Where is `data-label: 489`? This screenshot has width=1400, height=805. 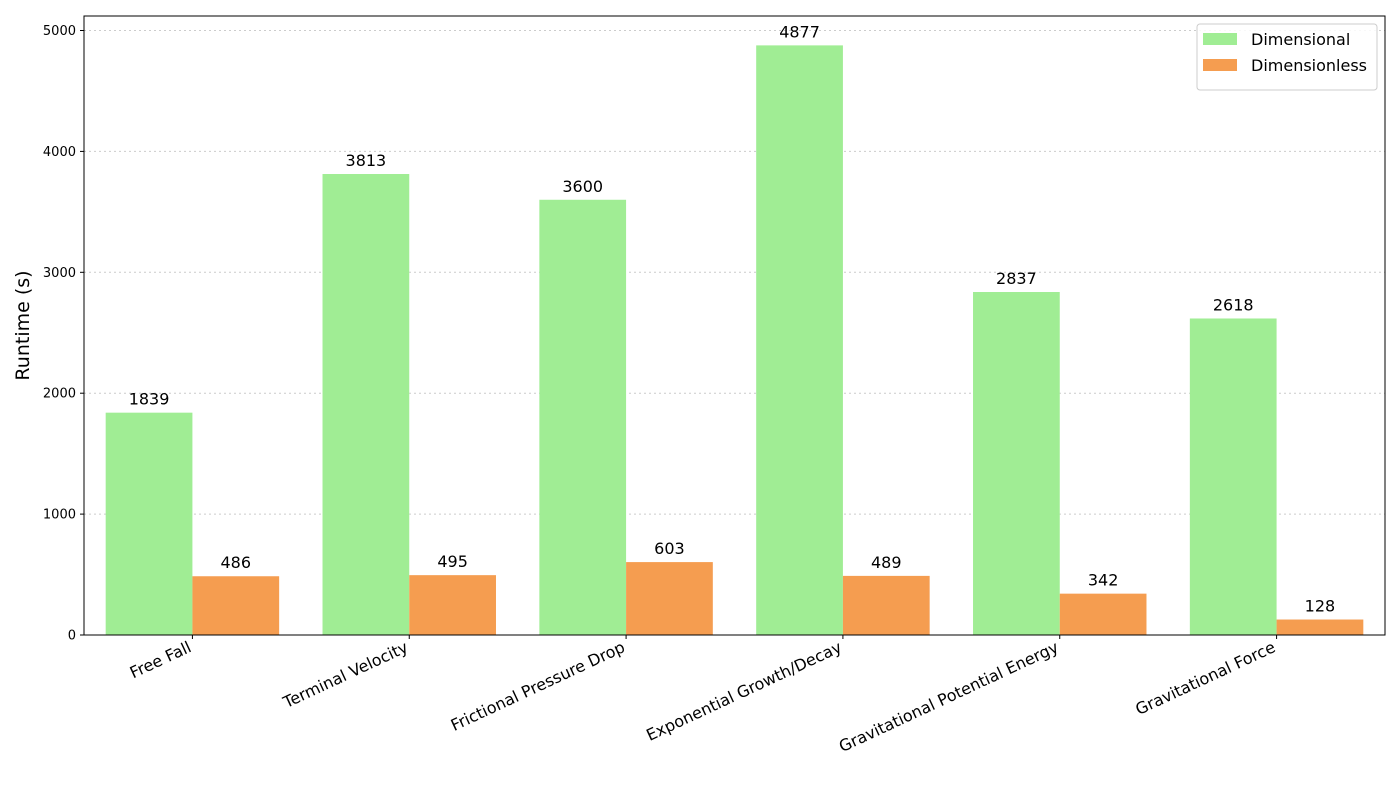
data-label: 489 is located at coordinates (886, 562).